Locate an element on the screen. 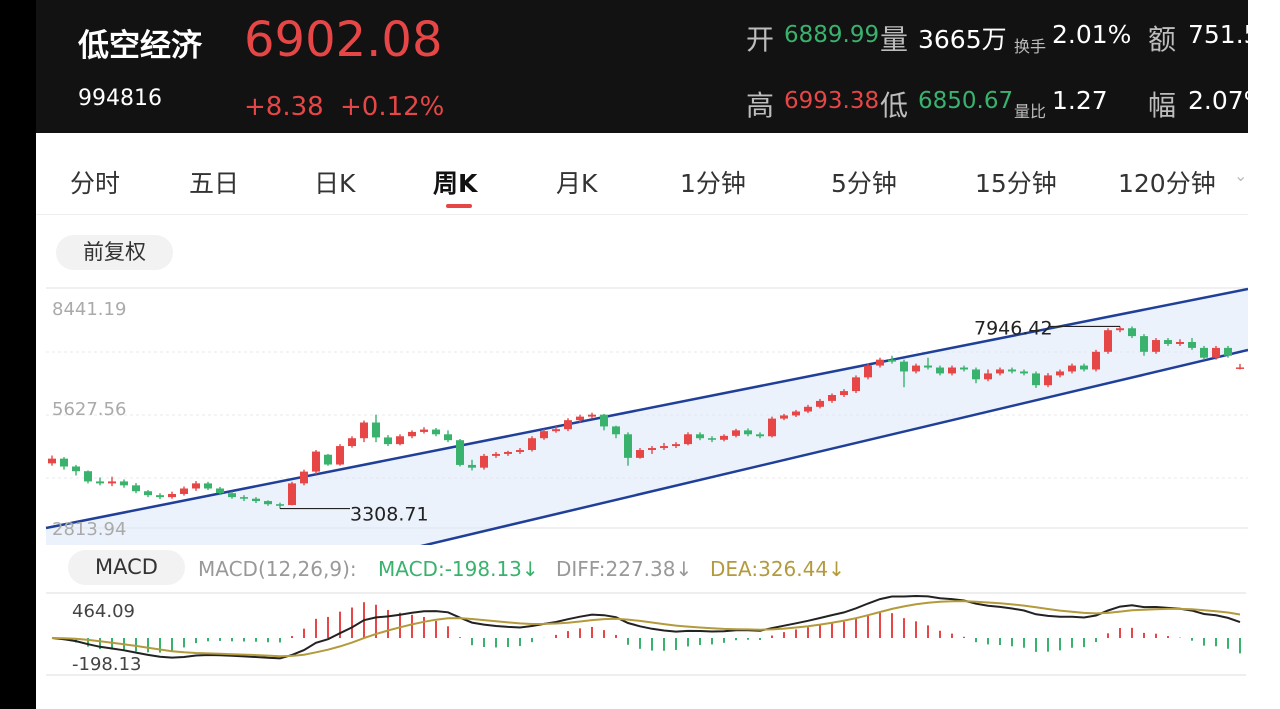 This screenshot has width=1280, height=709. adjust-button: 前复权 is located at coordinates (114, 252).